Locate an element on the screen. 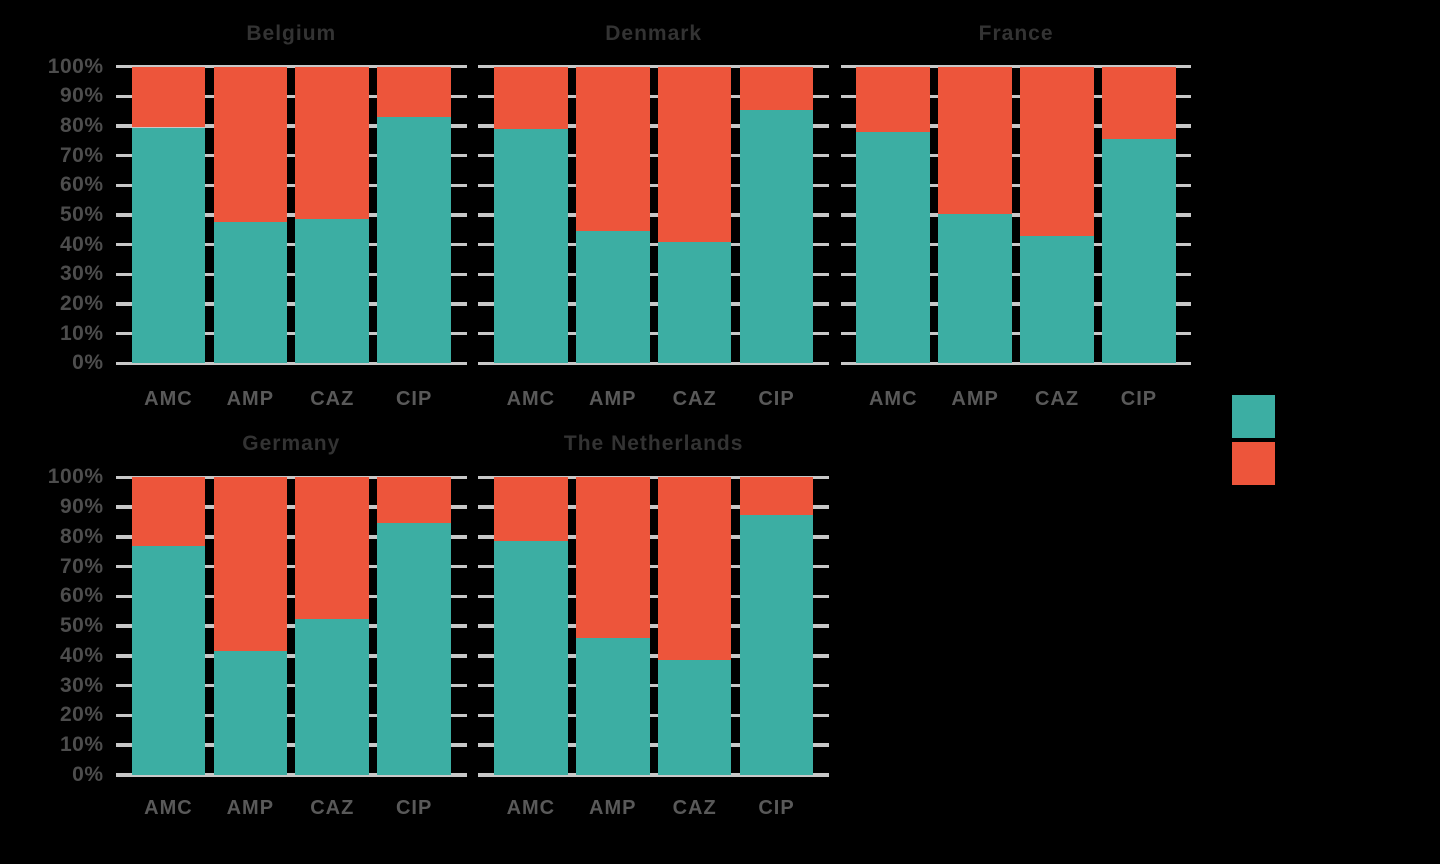 This screenshot has height=864, width=1440. facet-panel-the-netherlands: The Netherlands AMC AMP CAZ CIP is located at coordinates (653, 625).